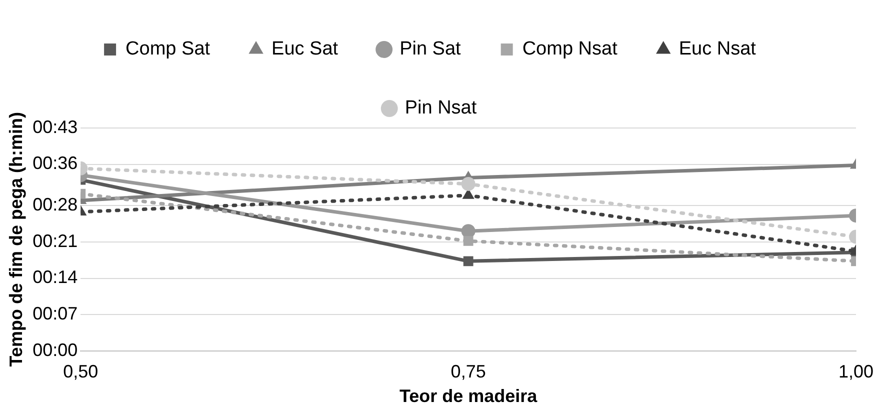 This screenshot has width=884, height=408. I want to click on y-tick-label: 00:43, so click(55, 126).